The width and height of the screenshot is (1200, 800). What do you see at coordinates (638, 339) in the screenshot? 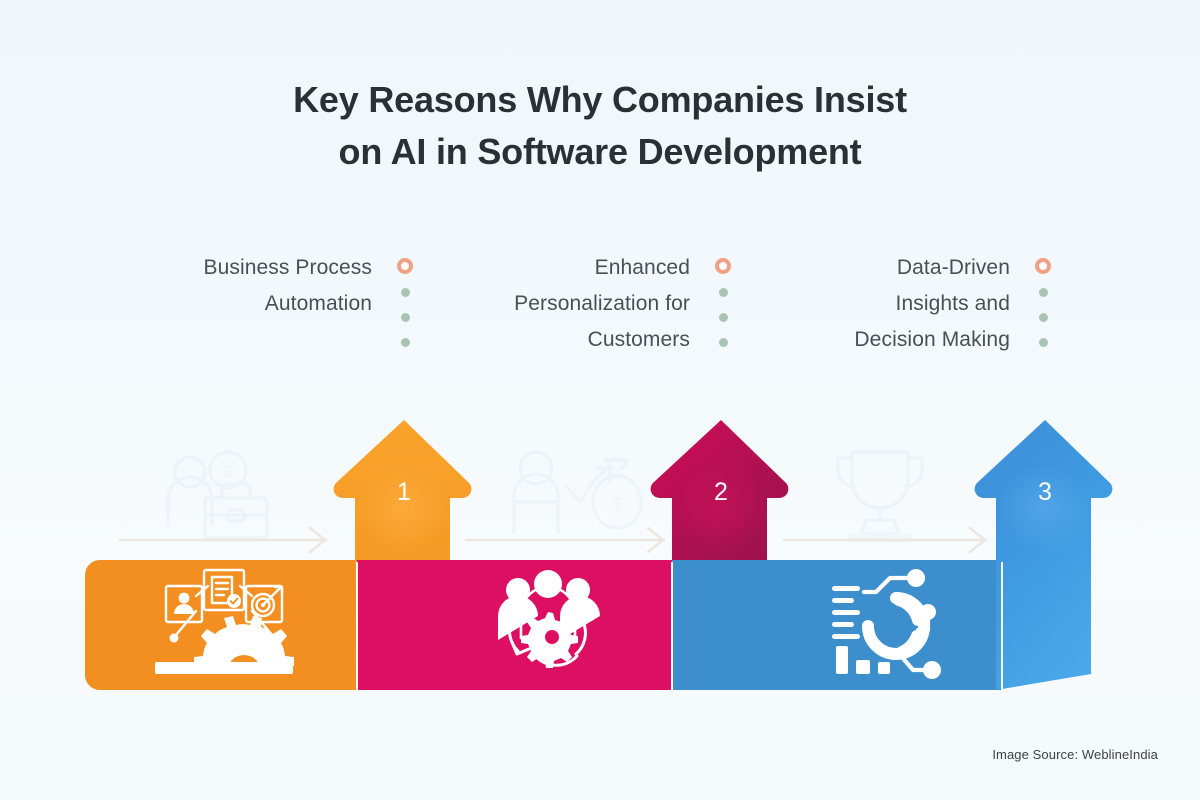
I see `label-2-line-3: Customers` at bounding box center [638, 339].